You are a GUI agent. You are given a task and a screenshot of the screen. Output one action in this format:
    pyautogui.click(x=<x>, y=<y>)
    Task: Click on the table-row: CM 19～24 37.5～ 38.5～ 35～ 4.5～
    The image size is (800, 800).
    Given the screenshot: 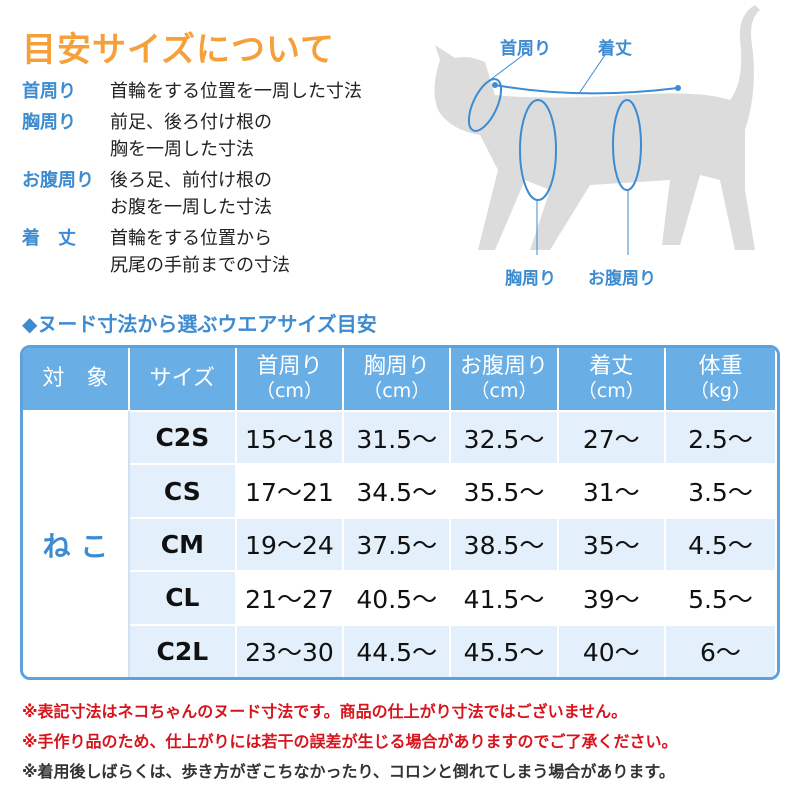 What is the action you would take?
    pyautogui.click(x=400, y=543)
    